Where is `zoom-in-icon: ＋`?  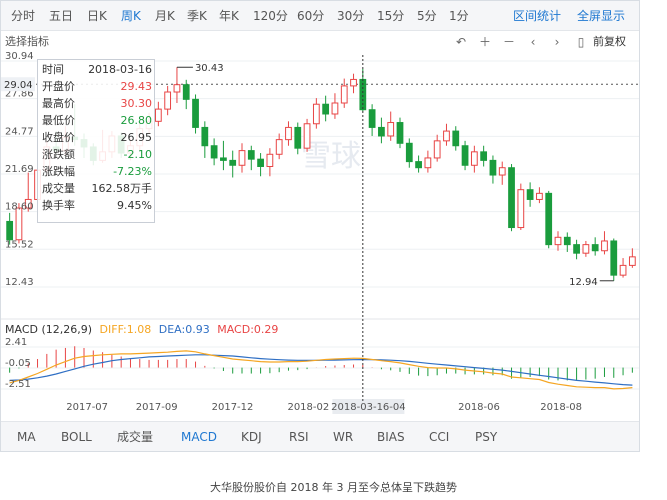 zoom-in-icon: ＋ is located at coordinates (484, 42).